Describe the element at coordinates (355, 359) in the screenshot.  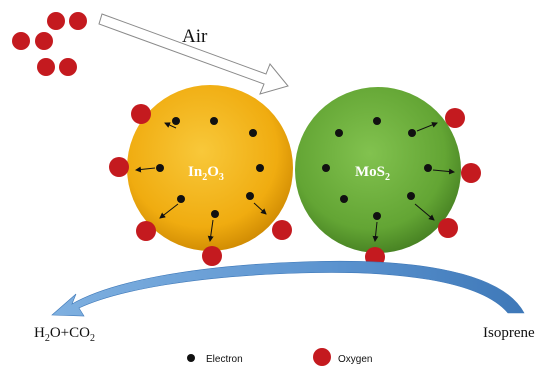
I see `legend-oxygen-label: Oxygen` at that location.